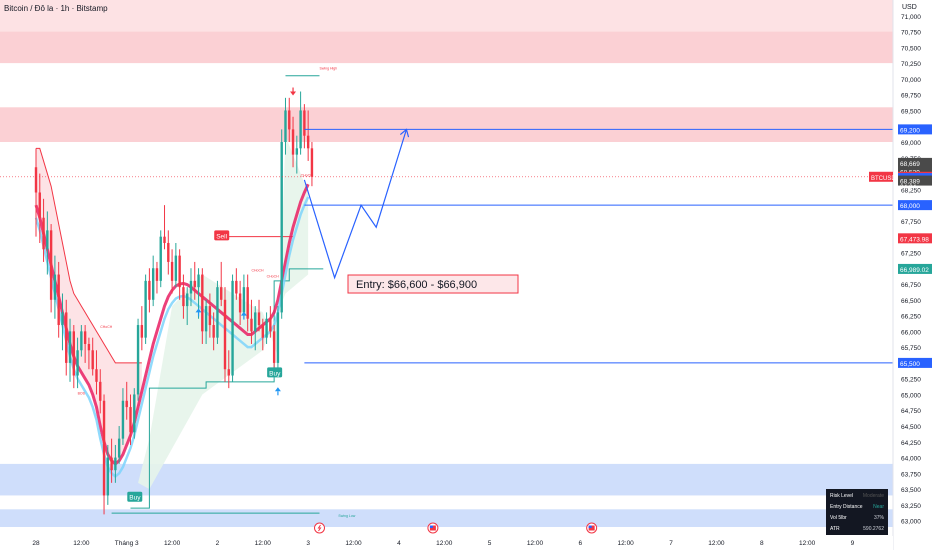 This screenshot has width=932, height=555. What do you see at coordinates (89, 306) in the screenshot?
I see `bearish-trail-fill` at bounding box center [89, 306].